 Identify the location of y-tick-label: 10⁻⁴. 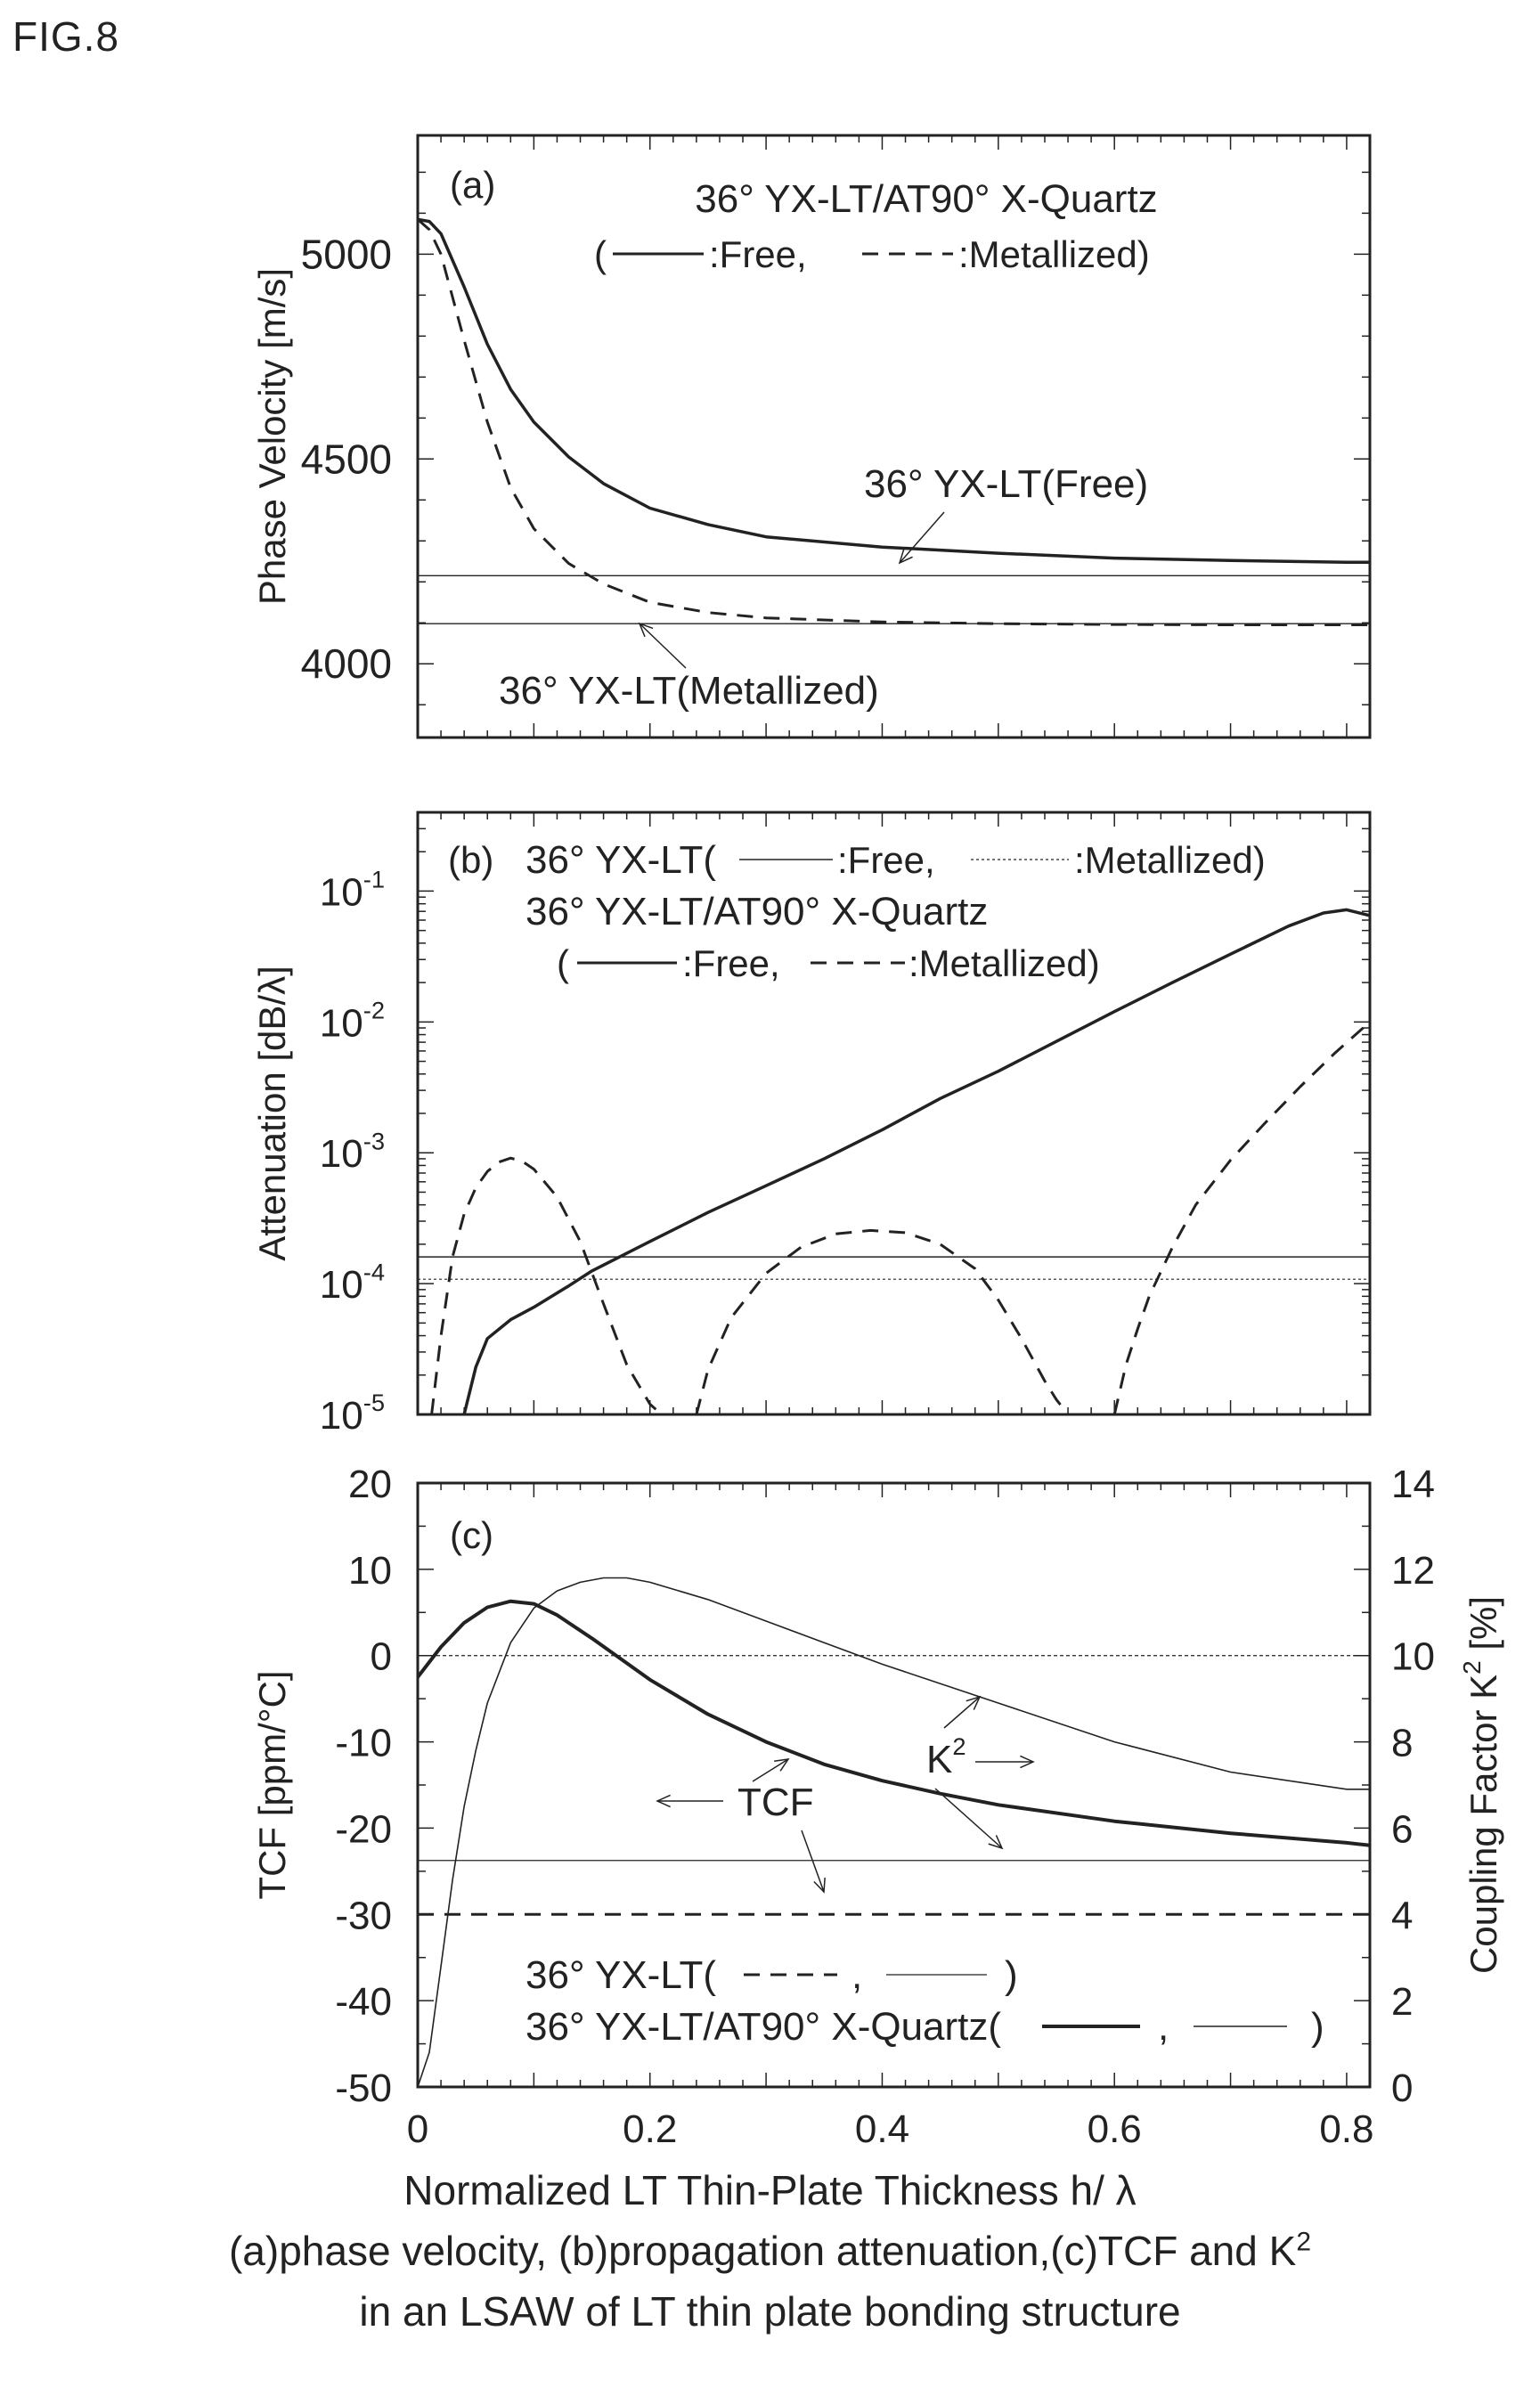
(353, 1282).